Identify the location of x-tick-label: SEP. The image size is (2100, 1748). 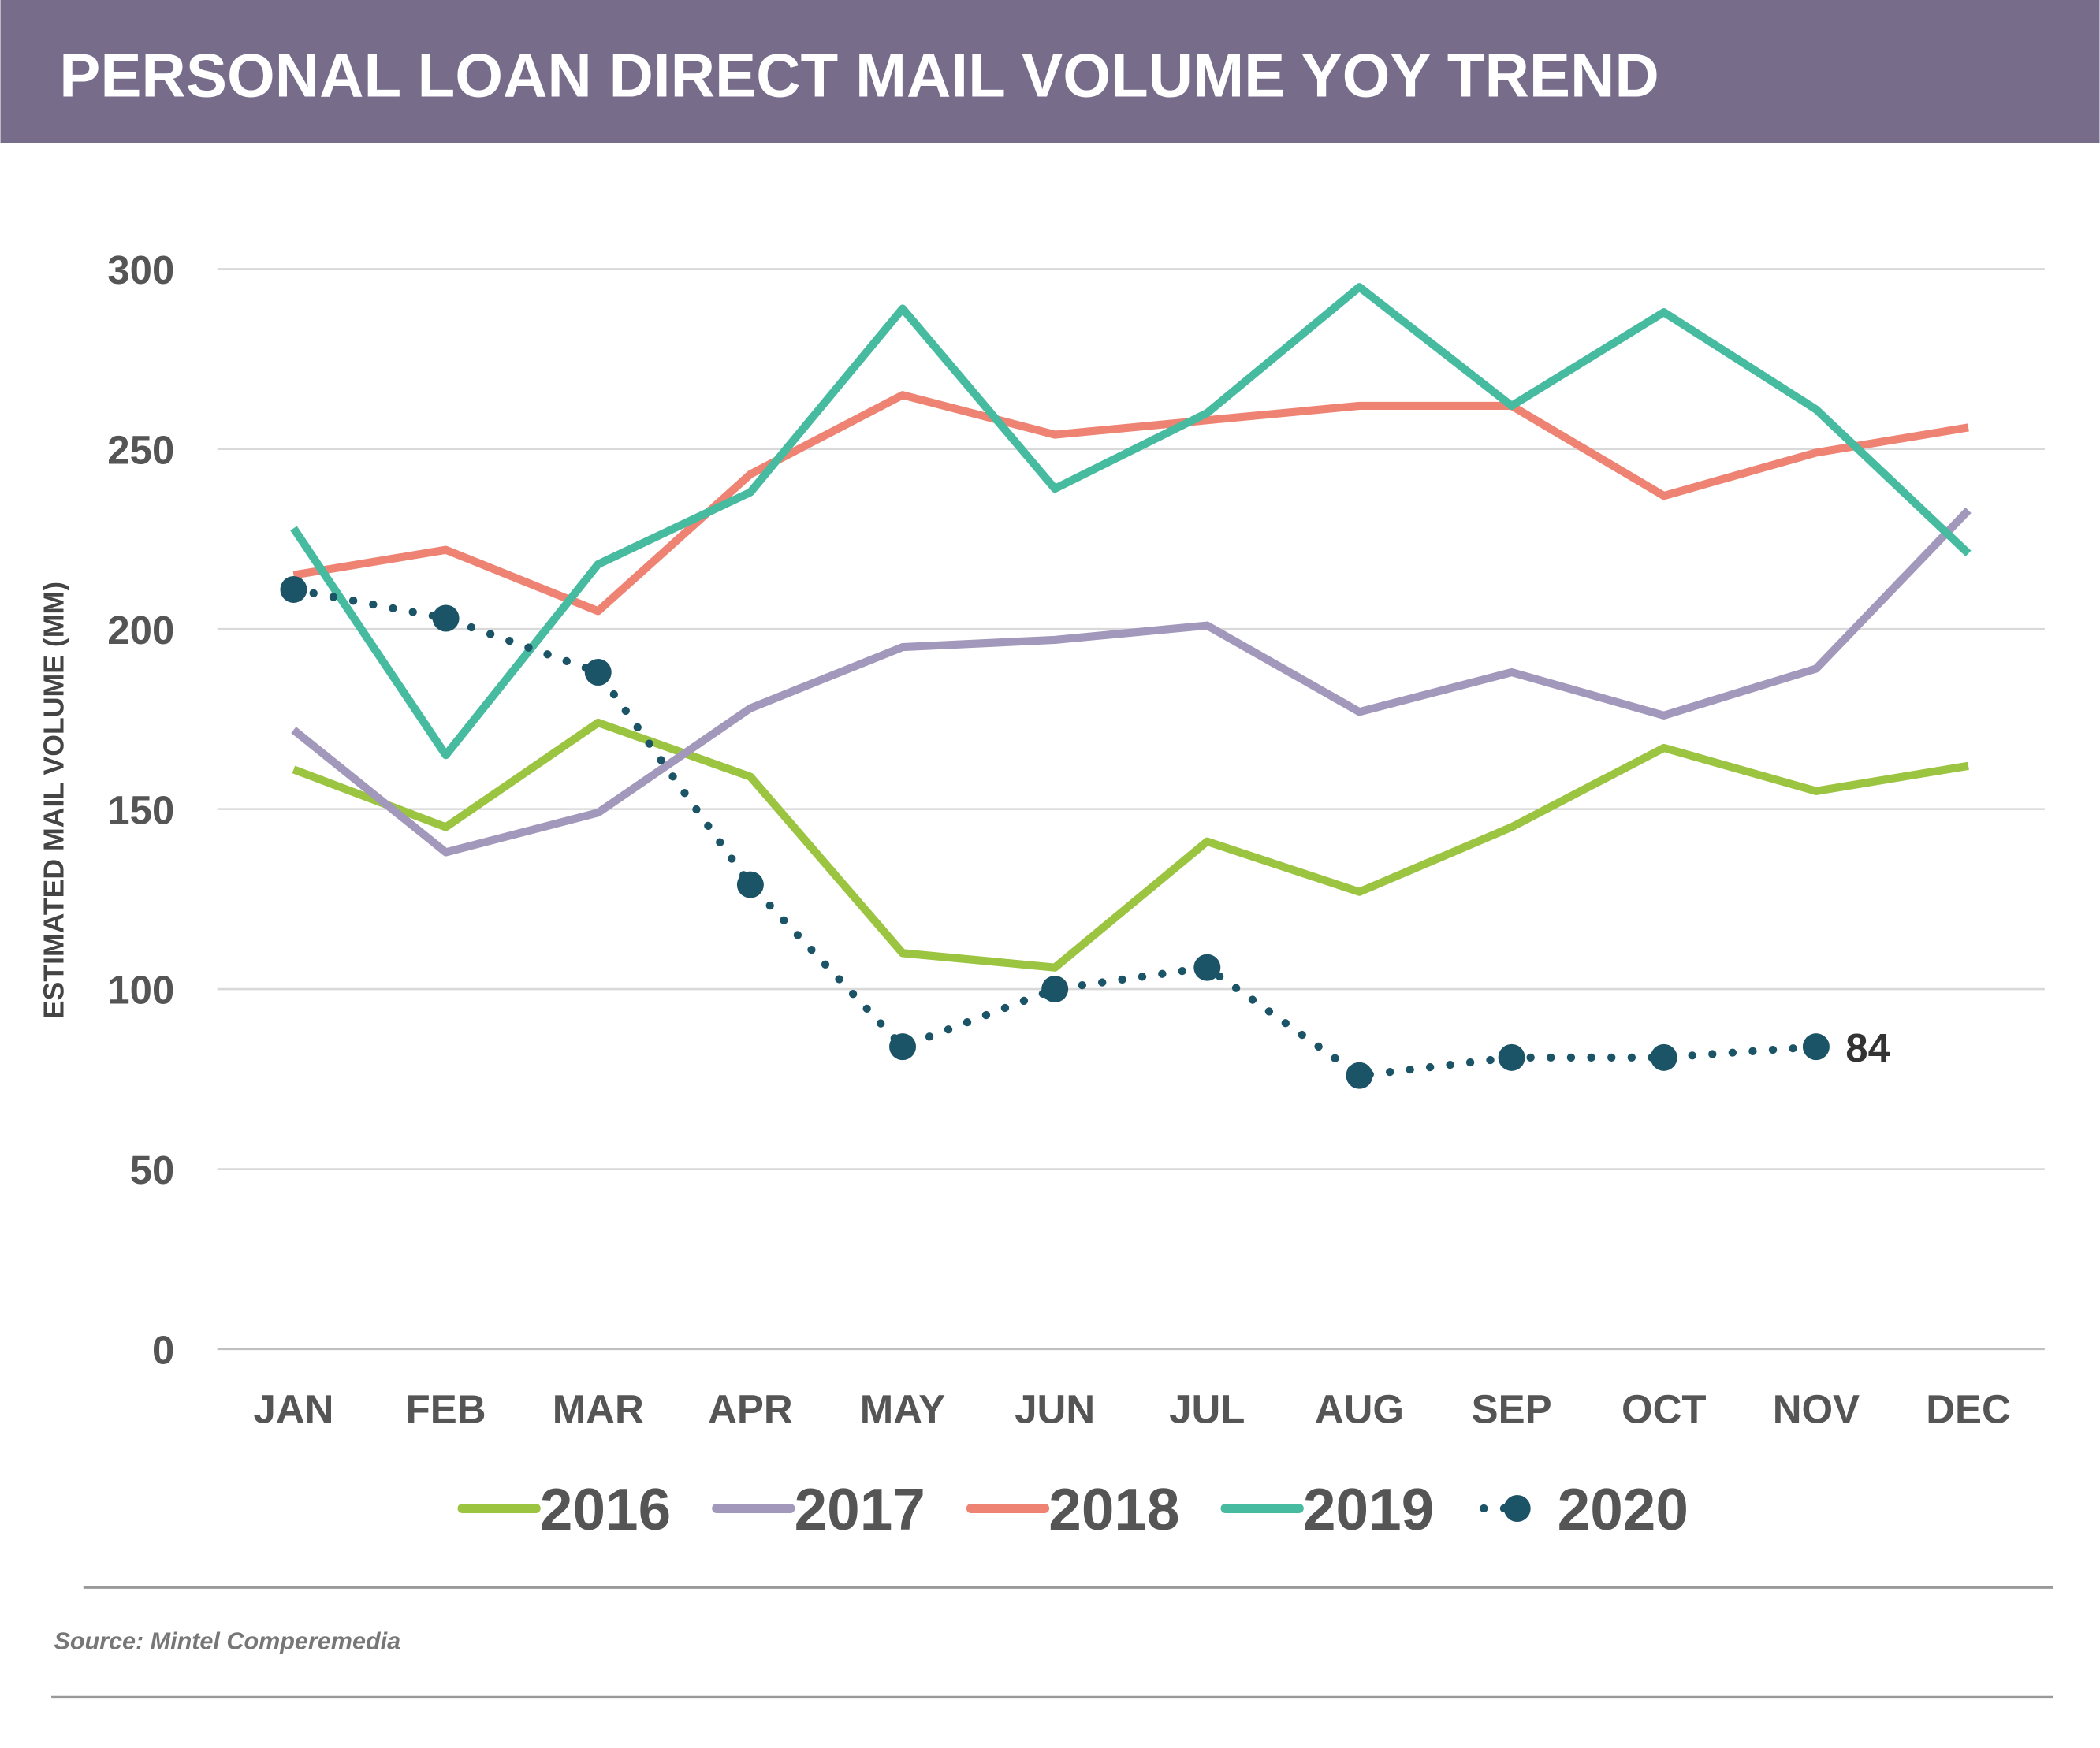
(1512, 1409).